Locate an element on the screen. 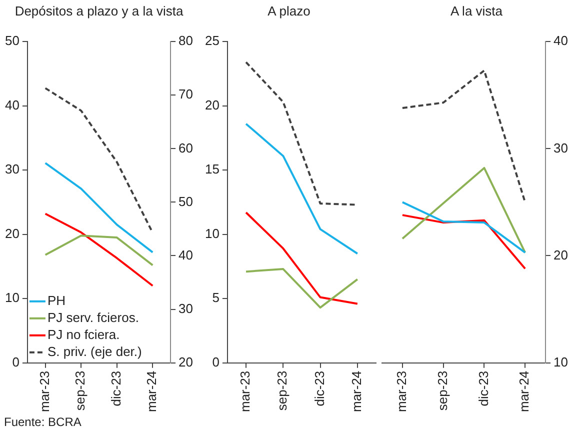  line-series is located at coordinates (463, 137).